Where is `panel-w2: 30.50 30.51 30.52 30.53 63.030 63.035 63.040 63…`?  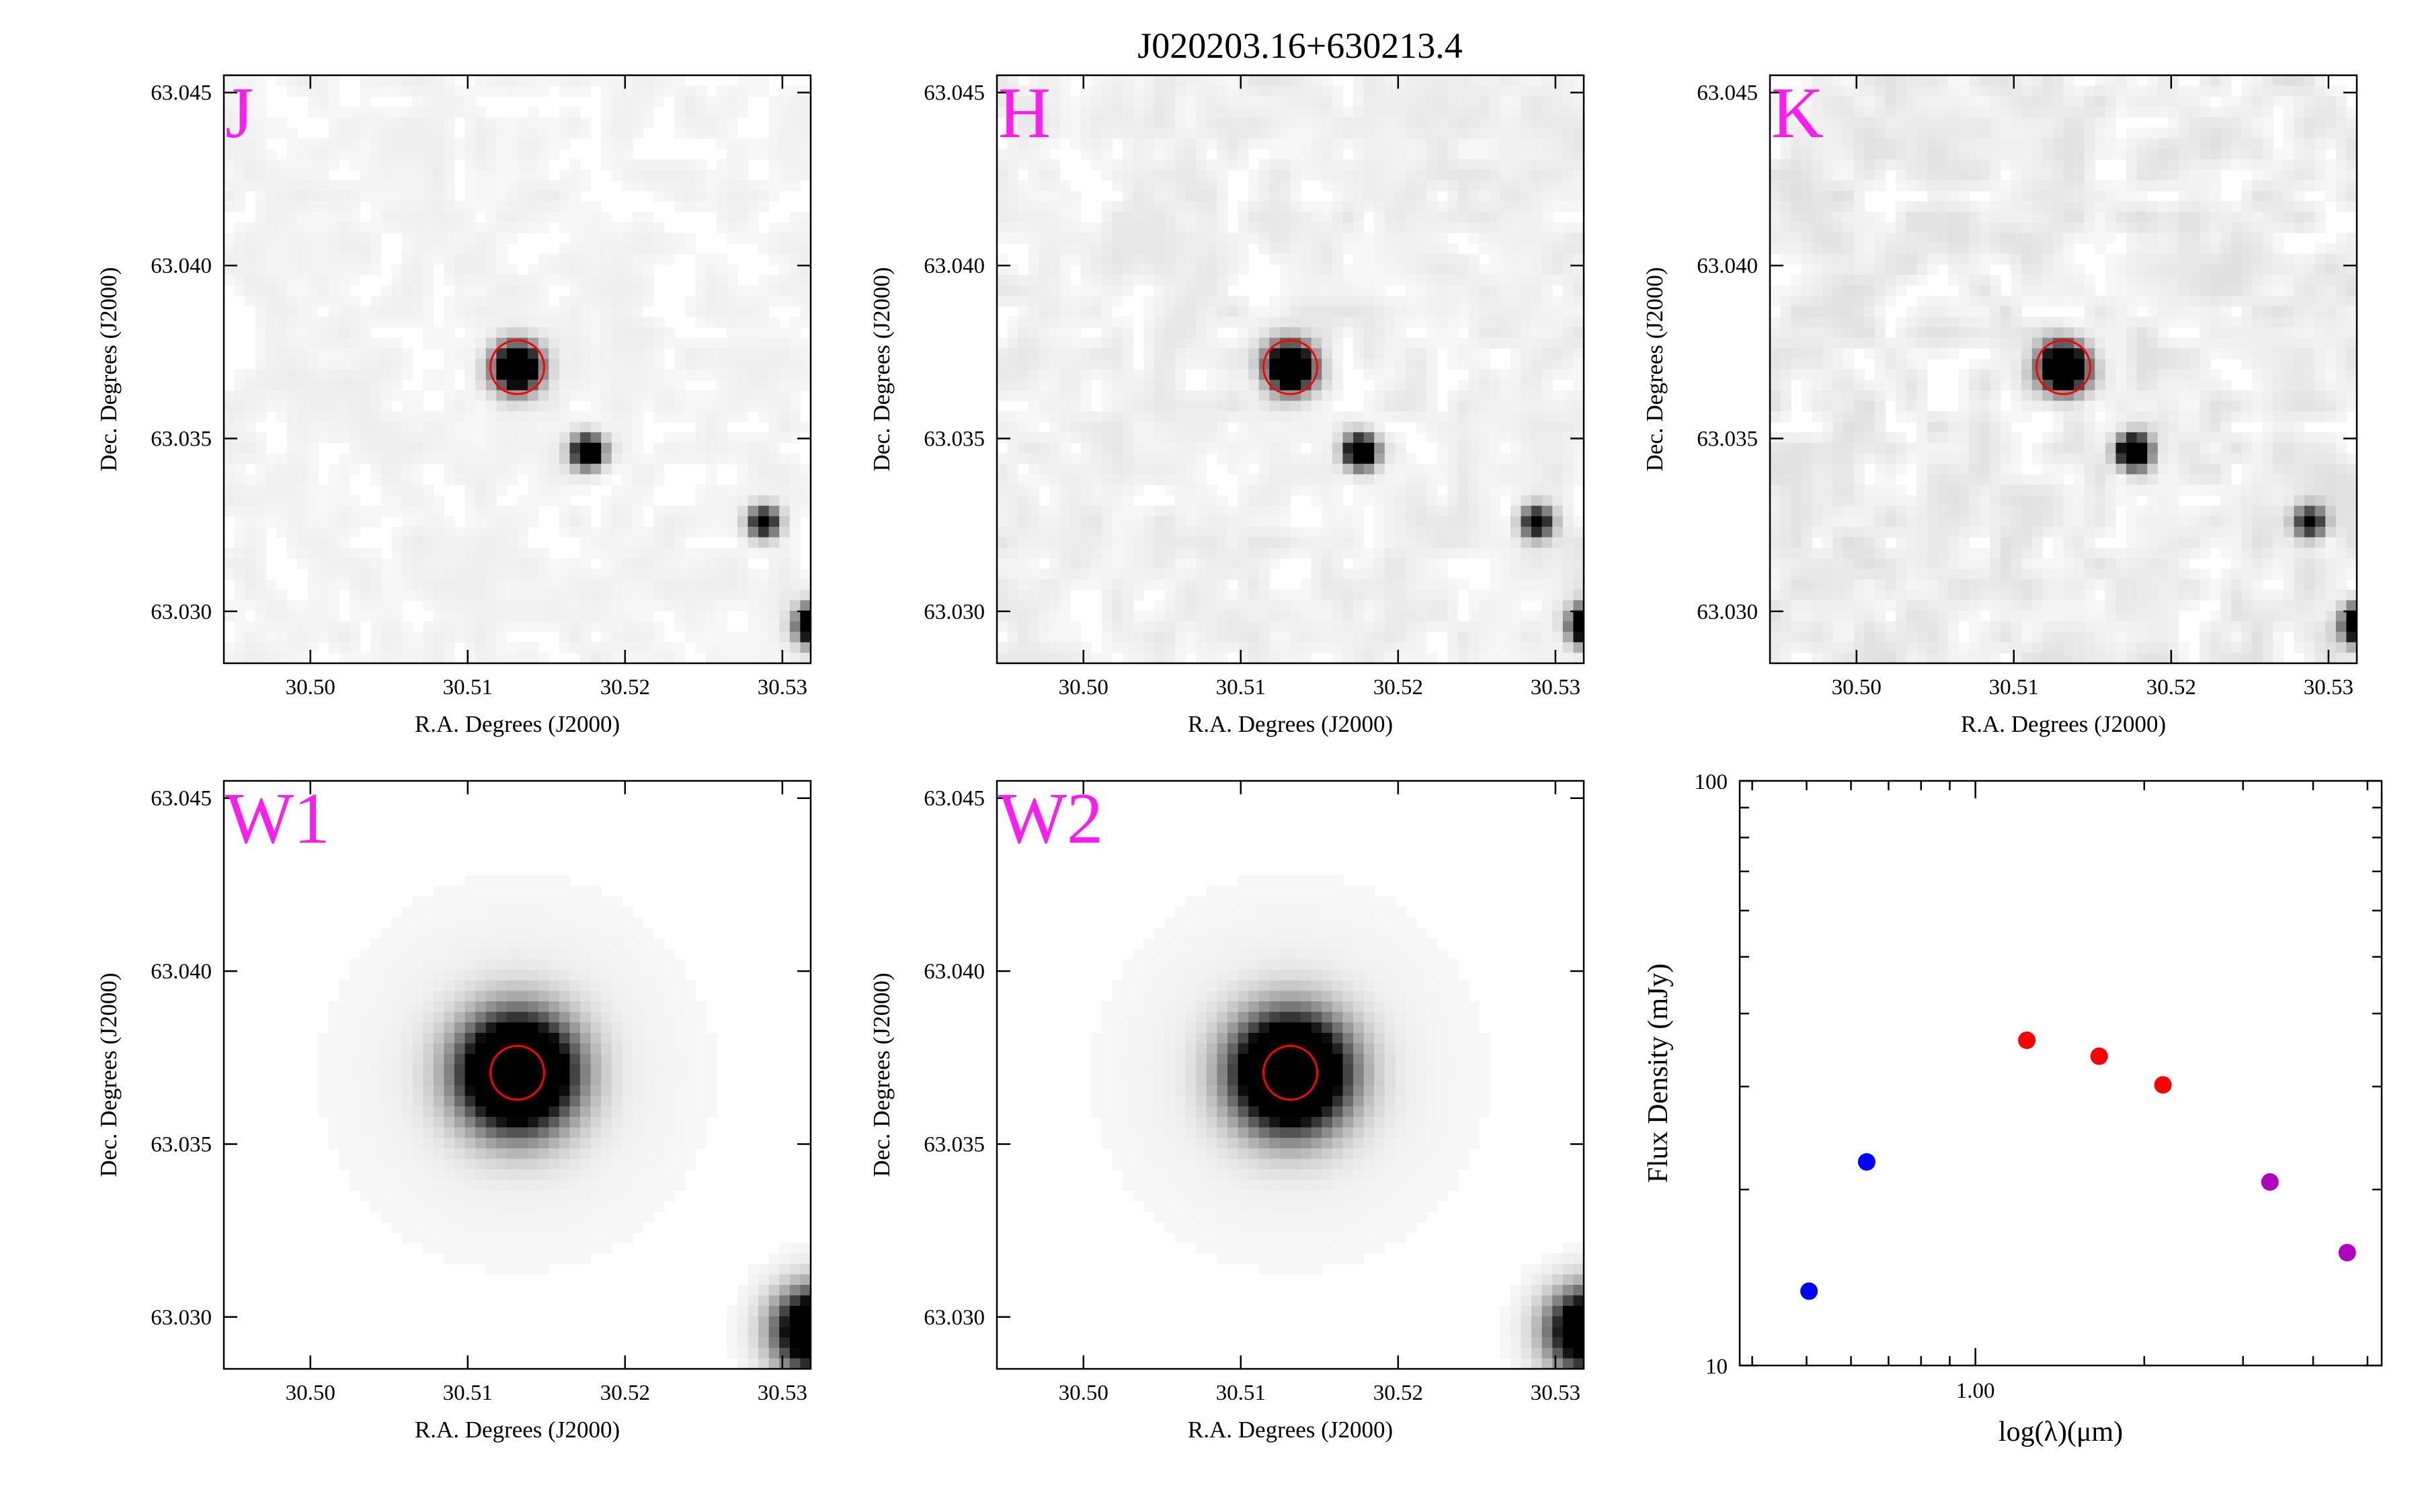
panel-w2: 30.50 30.51 30.52 30.53 63.030 63.035 63.040 63… is located at coordinates (1227, 1111).